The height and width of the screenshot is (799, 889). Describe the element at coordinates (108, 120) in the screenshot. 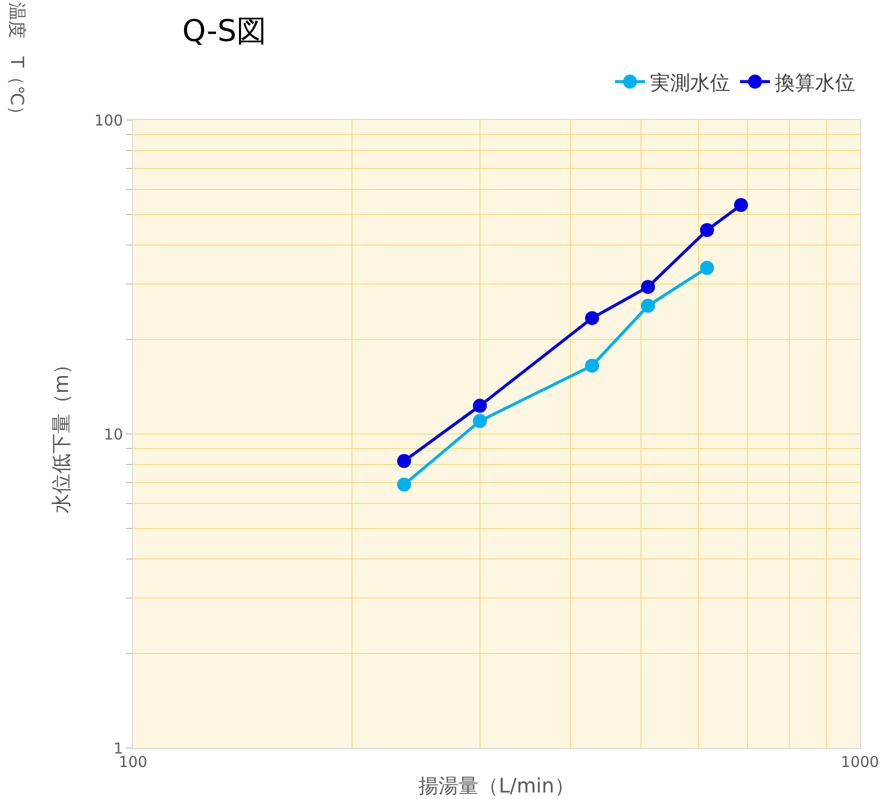

I see `y-tick-label: 100` at that location.